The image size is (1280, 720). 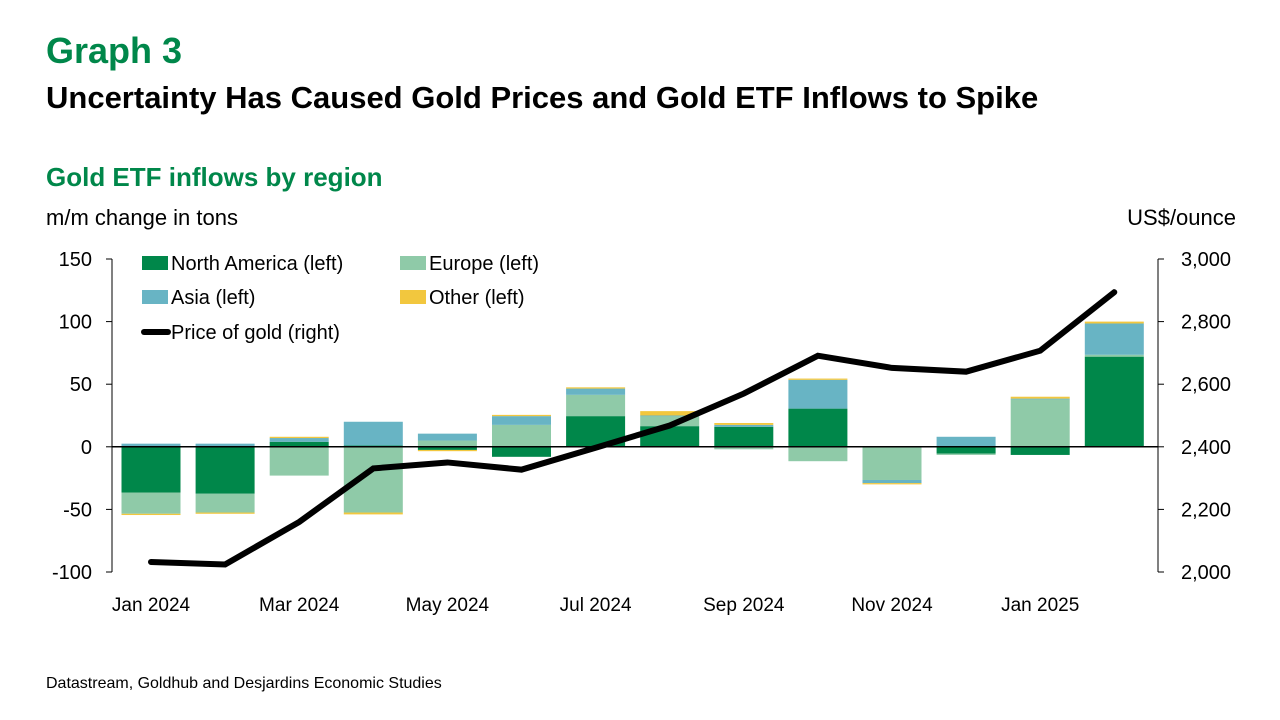 What do you see at coordinates (892, 605) in the screenshot?
I see `x-tick-label: Nov 2024` at bounding box center [892, 605].